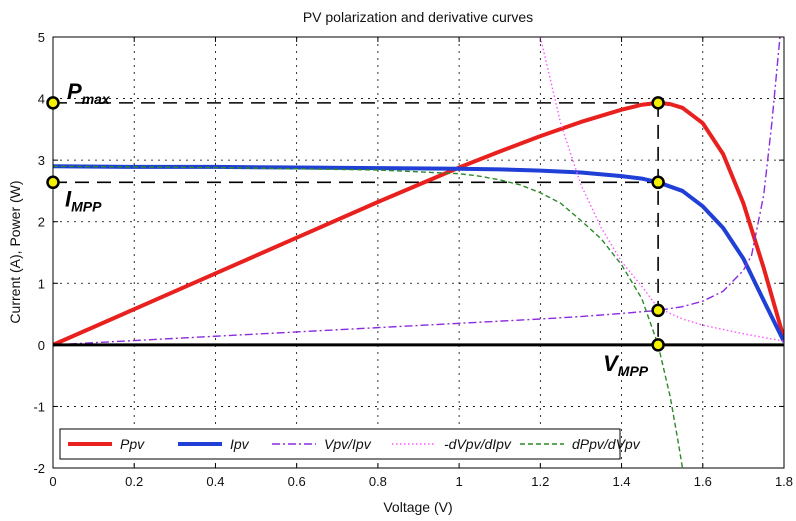  Describe the element at coordinates (418, 17) in the screenshot. I see `chart-title: PV polarization and derivative curves` at that location.